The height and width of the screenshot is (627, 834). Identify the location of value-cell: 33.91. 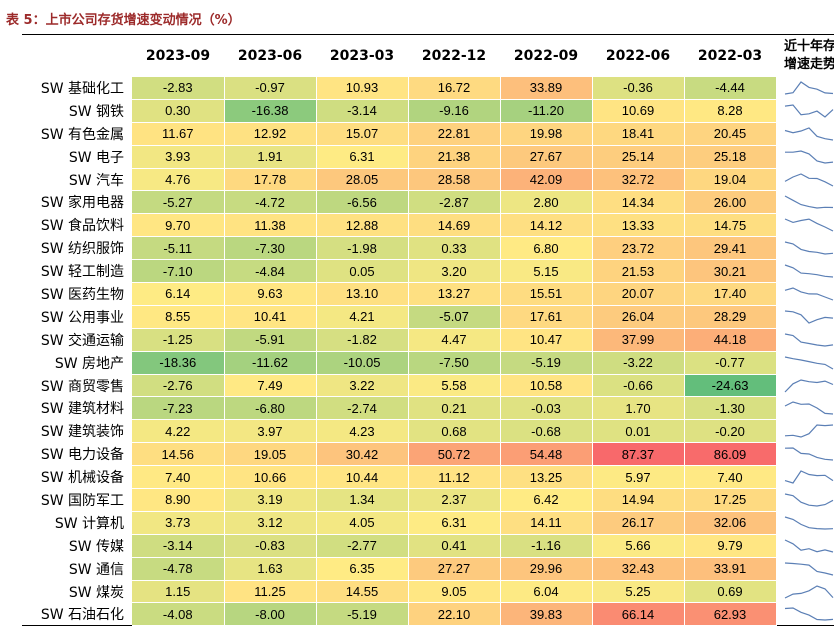
(730, 569).